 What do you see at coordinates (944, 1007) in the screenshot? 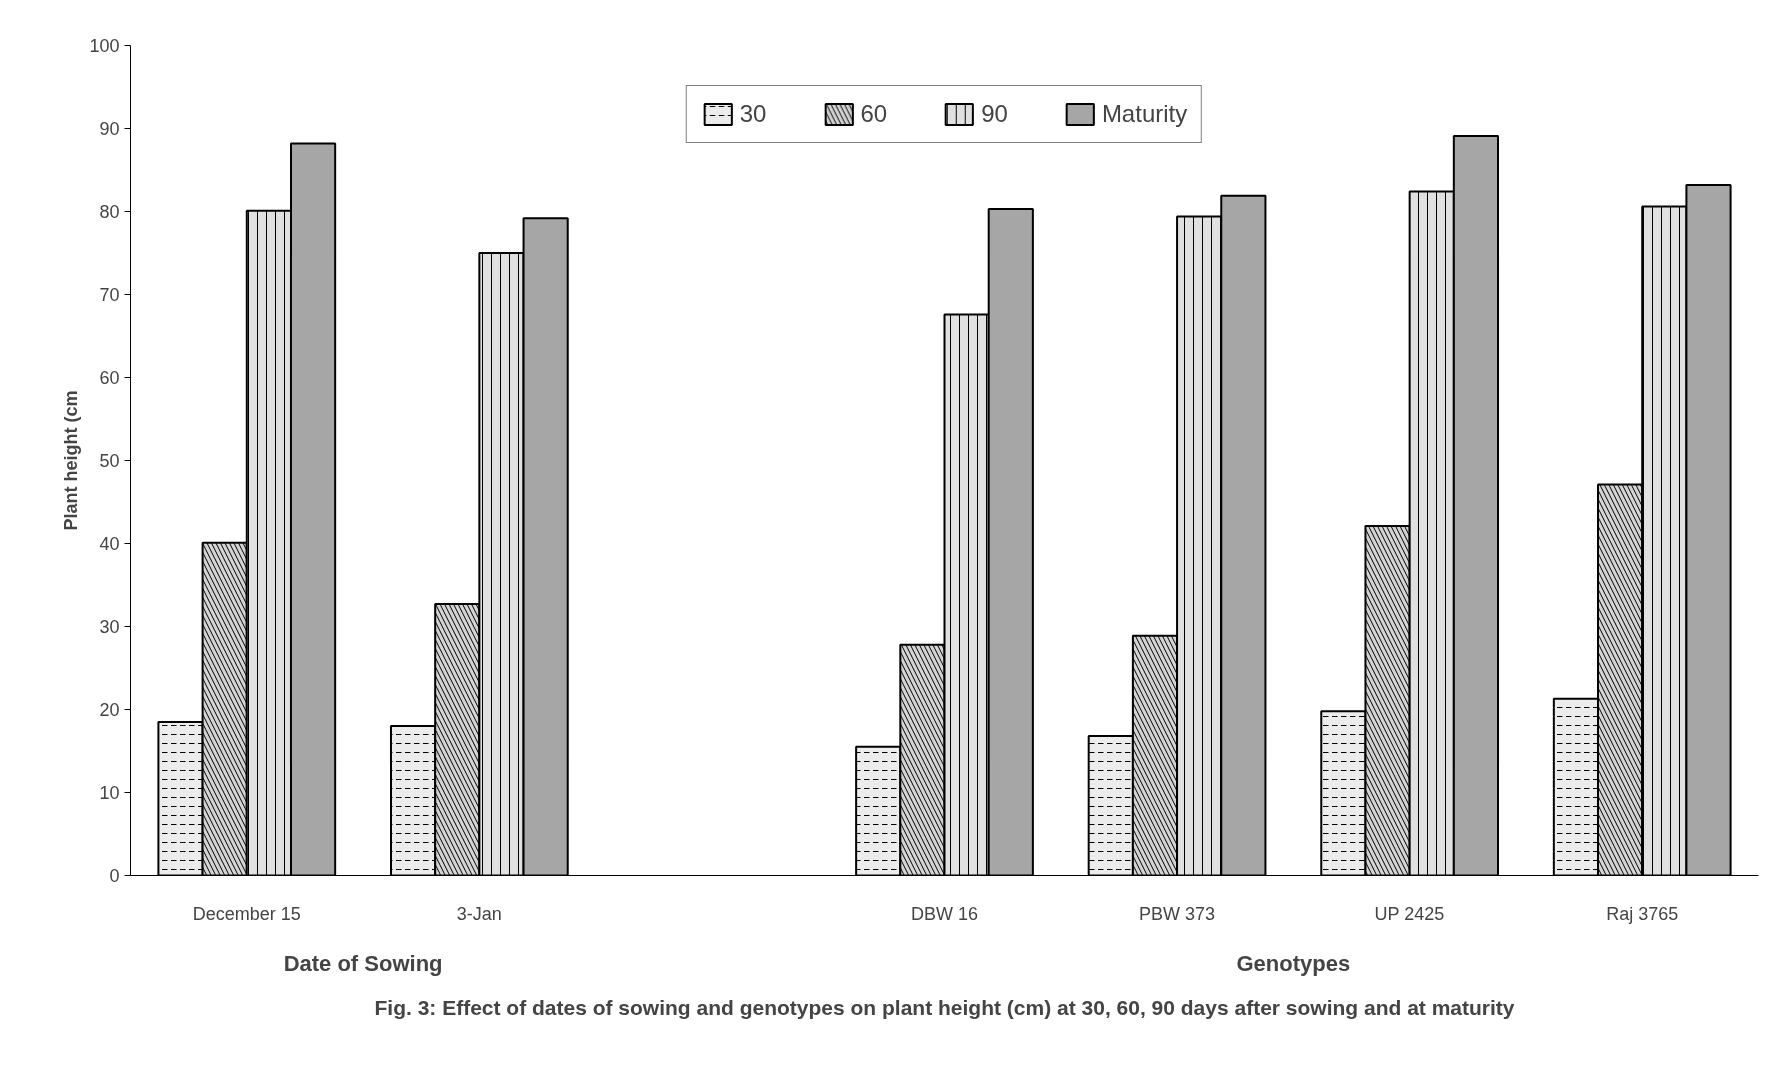
I see `caption: Fig. 3: Effect of dates of sowing and genotypes on plant height (cm) at 30, 60, 90 days after sowing and at maturity` at bounding box center [944, 1007].